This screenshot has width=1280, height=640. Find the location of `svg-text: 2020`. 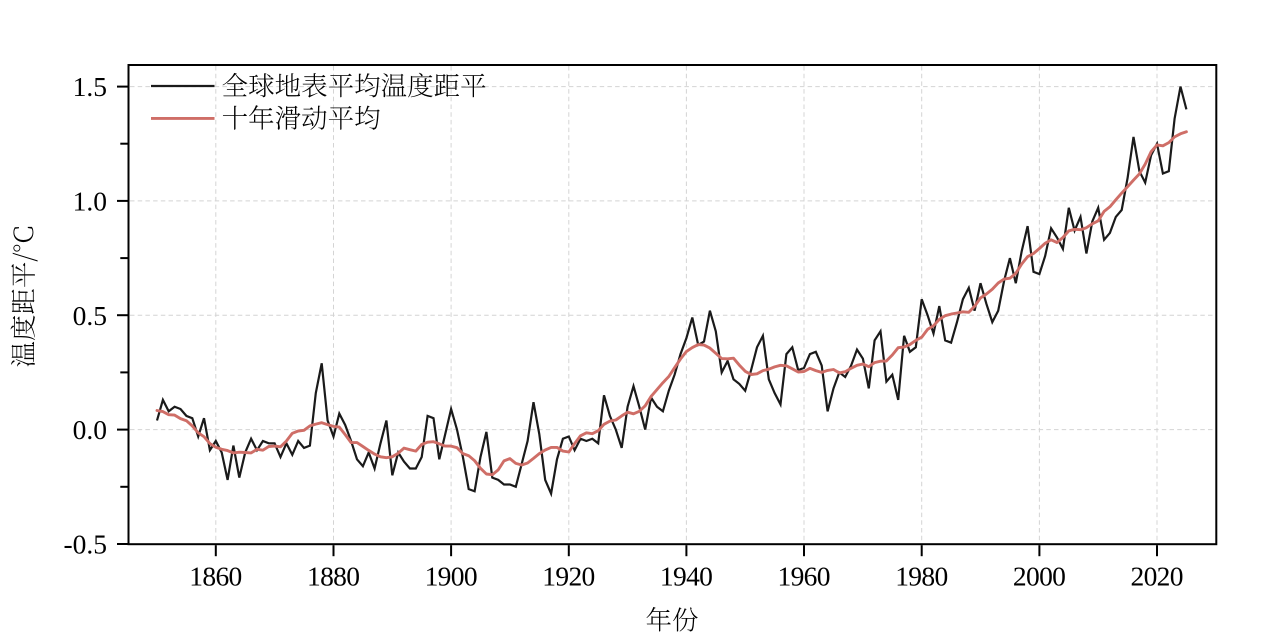

svg-text: 2020 is located at coordinates (1157, 576).